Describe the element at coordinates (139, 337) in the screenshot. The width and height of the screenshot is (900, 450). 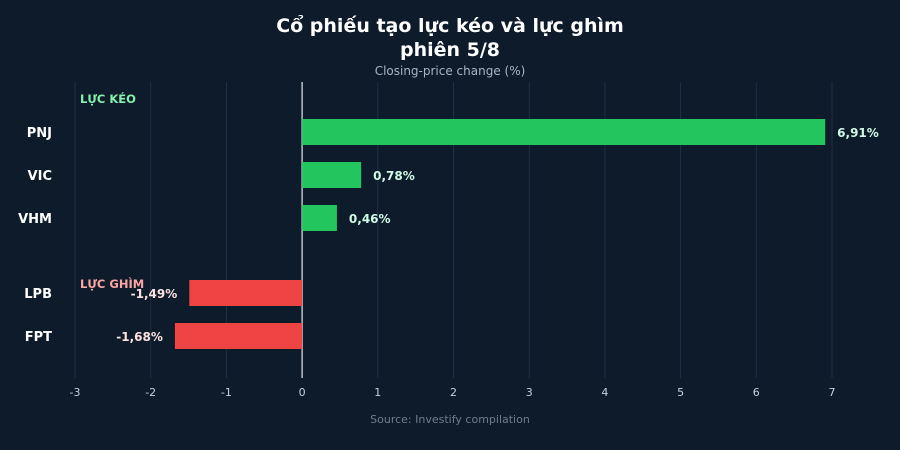
I see `data-label: -1,68%` at that location.